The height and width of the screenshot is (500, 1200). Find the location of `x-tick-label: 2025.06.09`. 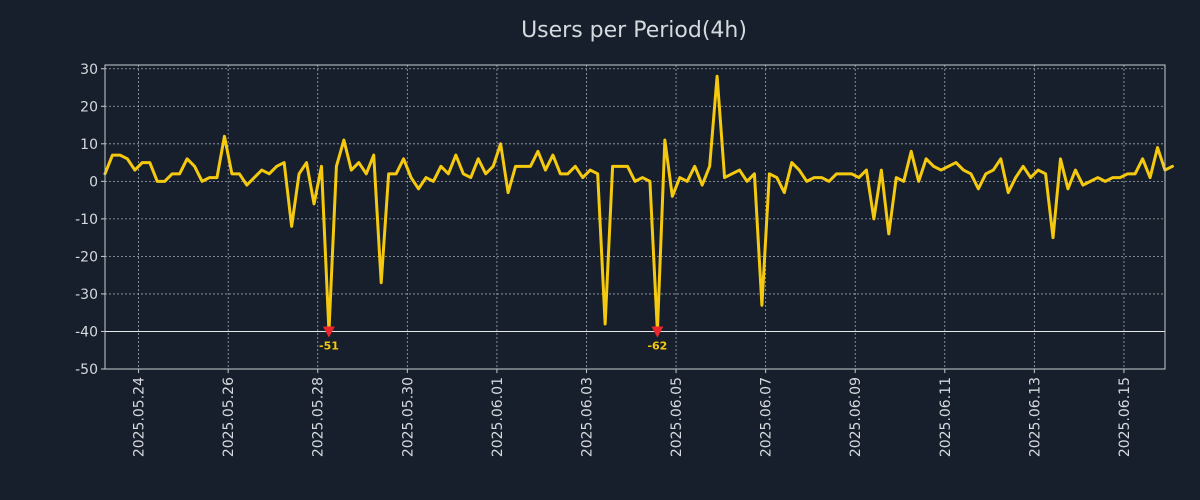

x-tick-label: 2025.06.09 is located at coordinates (856, 417).